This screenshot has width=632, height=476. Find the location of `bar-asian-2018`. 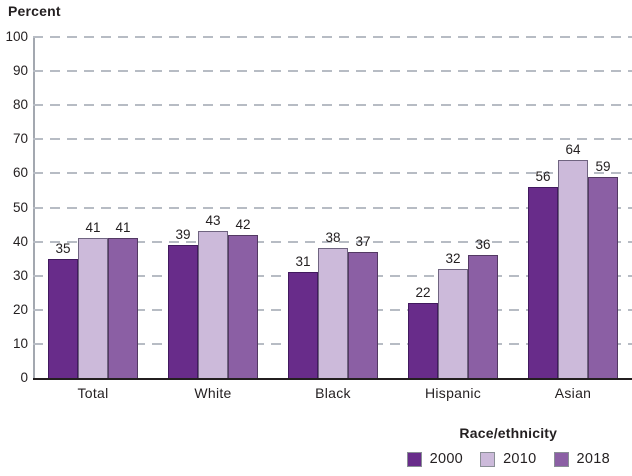

bar-asian-2018 is located at coordinates (603, 277).